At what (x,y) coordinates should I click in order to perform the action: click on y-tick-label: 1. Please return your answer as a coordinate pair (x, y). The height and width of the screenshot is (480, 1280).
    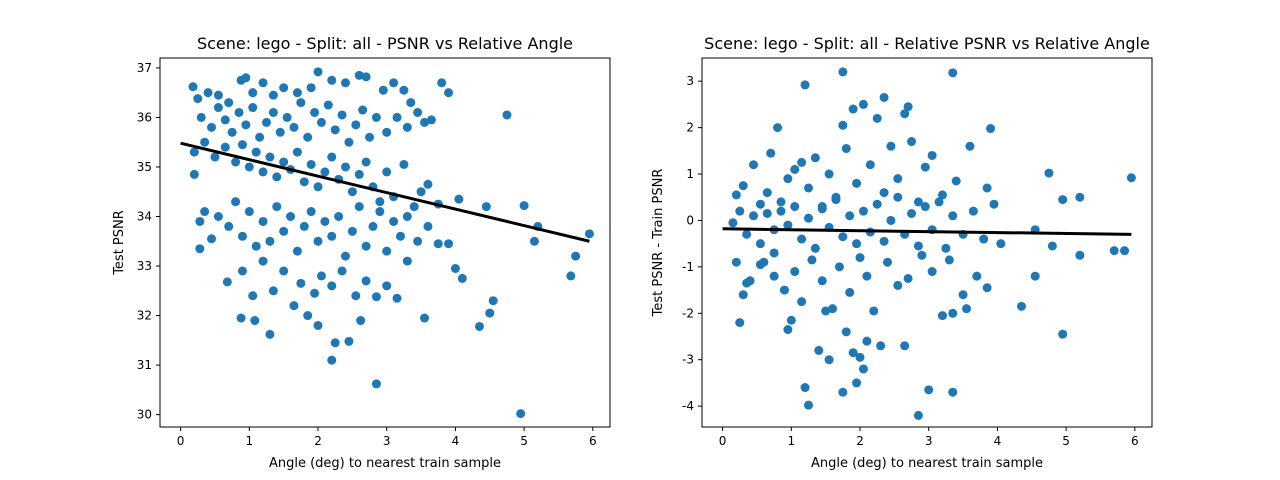
    Looking at the image, I should click on (690, 174).